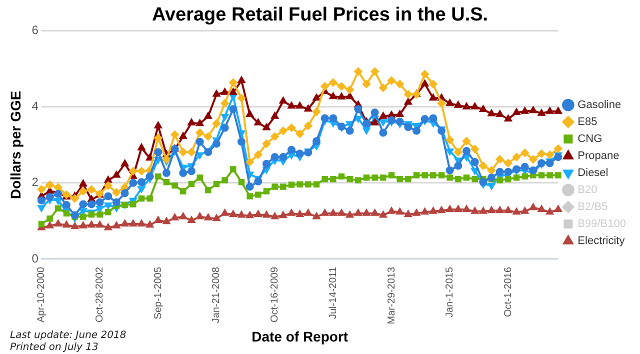 This screenshot has width=640, height=354. What do you see at coordinates (158, 293) in the screenshot?
I see `x-tick-label: Sep-1-2005` at bounding box center [158, 293].